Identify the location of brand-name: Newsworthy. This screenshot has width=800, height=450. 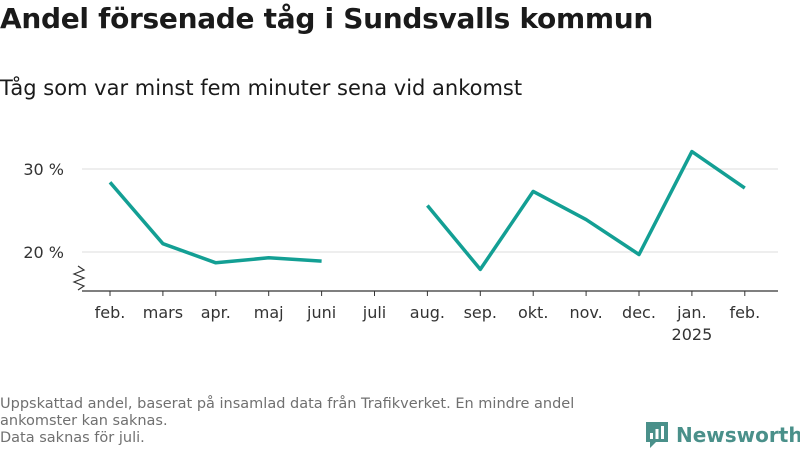
(738, 435).